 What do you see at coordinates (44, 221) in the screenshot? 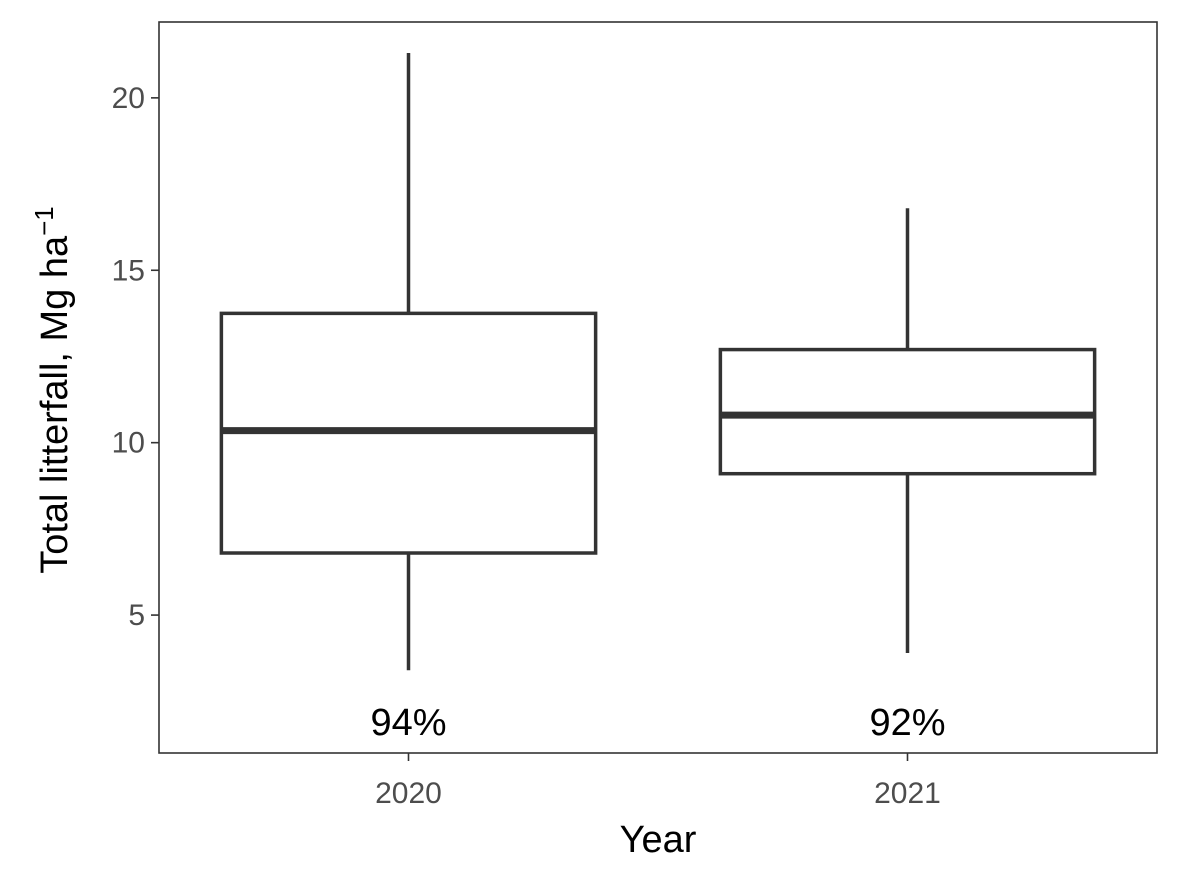
I see `y-axis-title-superscript: −1` at bounding box center [44, 221].